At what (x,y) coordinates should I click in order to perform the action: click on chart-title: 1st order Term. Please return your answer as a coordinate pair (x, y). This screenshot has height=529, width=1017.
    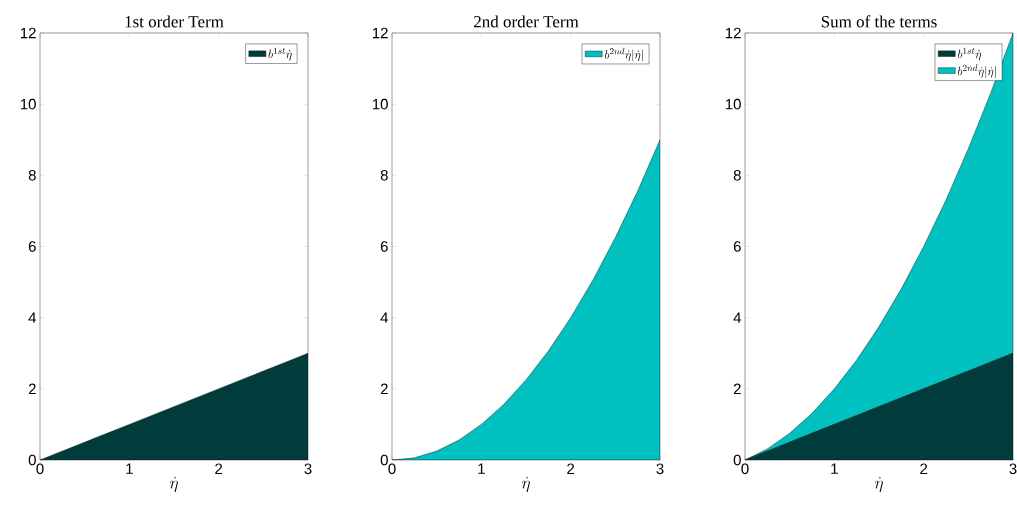
    Looking at the image, I should click on (174, 21).